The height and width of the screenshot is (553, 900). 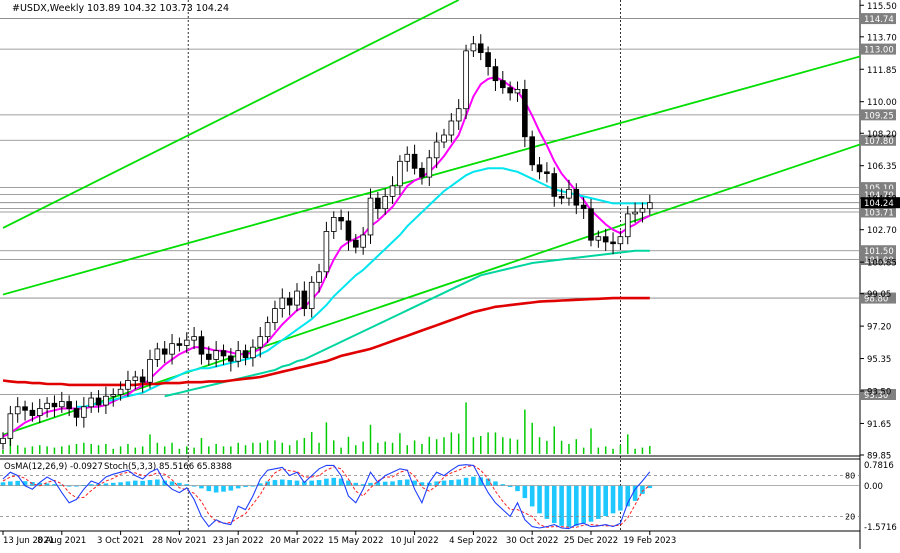 I want to click on osma-label: OsMA(12,26,9) -0.0927, so click(x=53, y=467).